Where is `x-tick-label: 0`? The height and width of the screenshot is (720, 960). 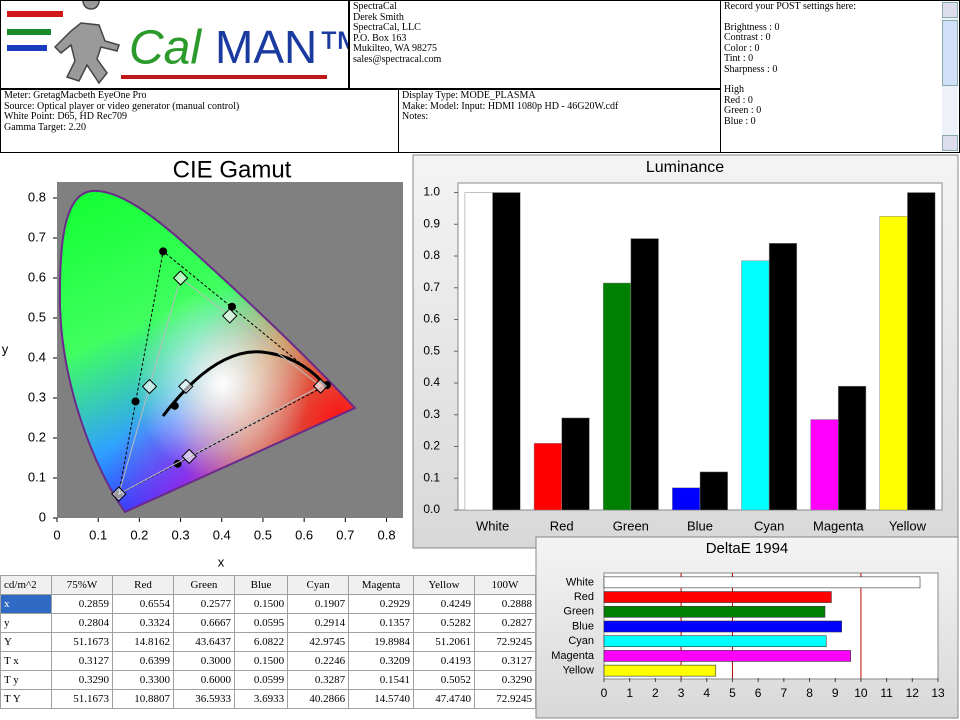
x-tick-label: 0 is located at coordinates (56, 534).